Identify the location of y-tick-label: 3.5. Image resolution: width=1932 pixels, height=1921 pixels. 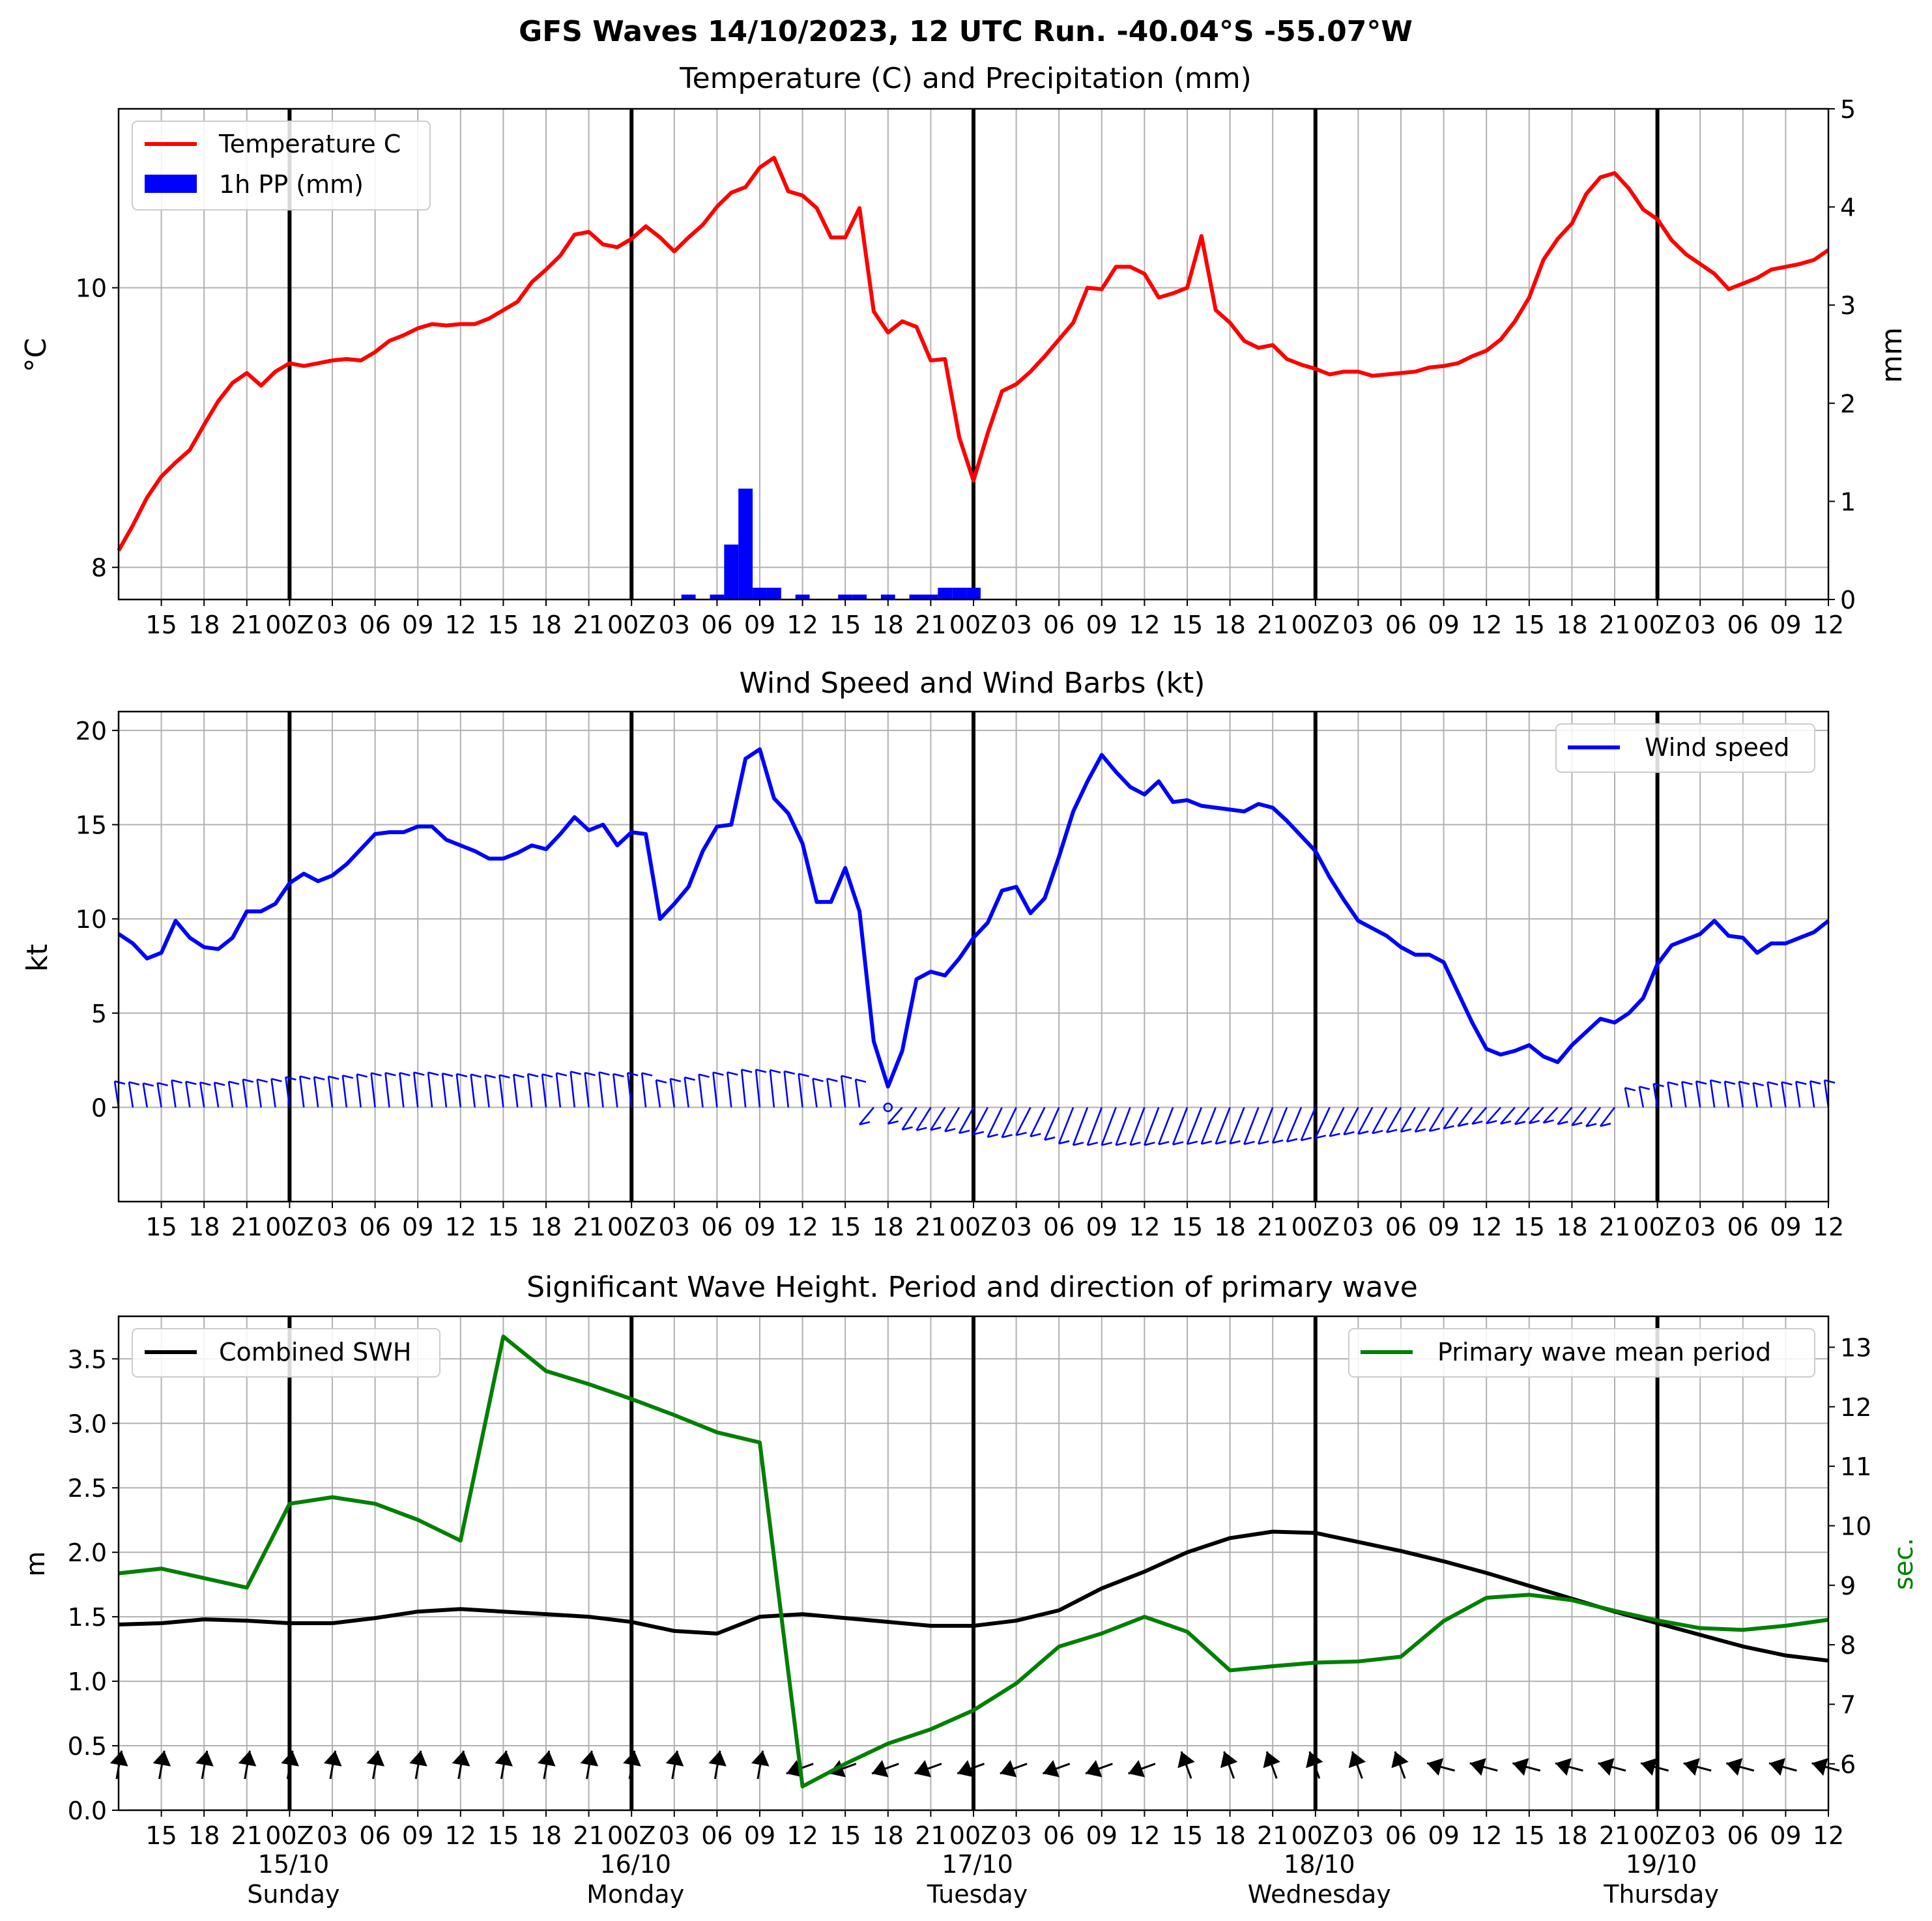
(87, 1359).